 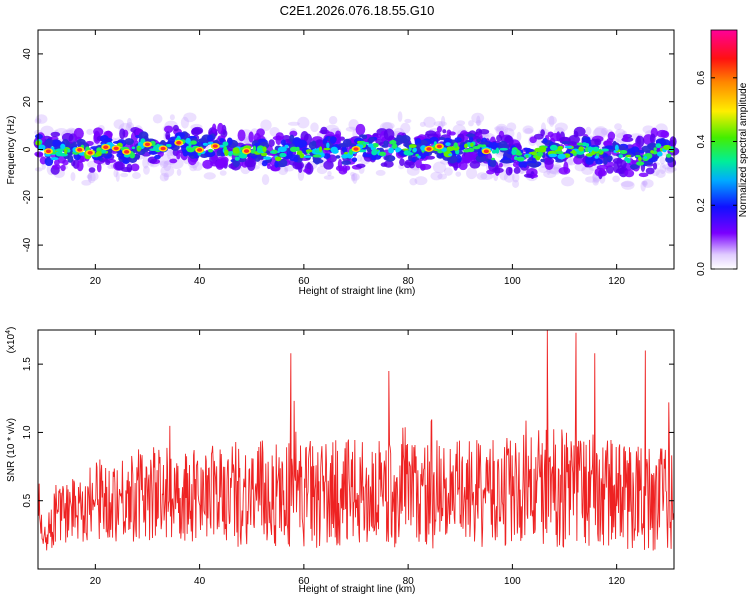 What do you see at coordinates (27, 54) in the screenshot?
I see `spectrogram-ytick-label: 40` at bounding box center [27, 54].